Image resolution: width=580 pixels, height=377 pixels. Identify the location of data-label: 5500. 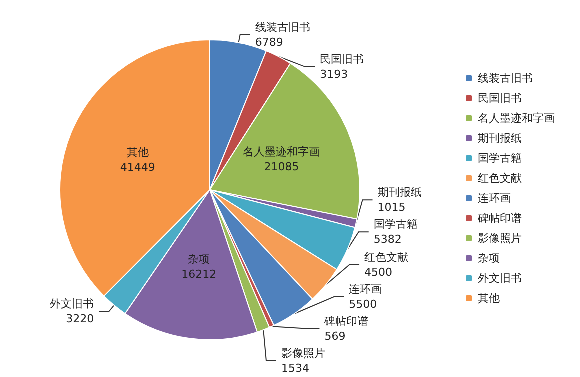
(363, 304).